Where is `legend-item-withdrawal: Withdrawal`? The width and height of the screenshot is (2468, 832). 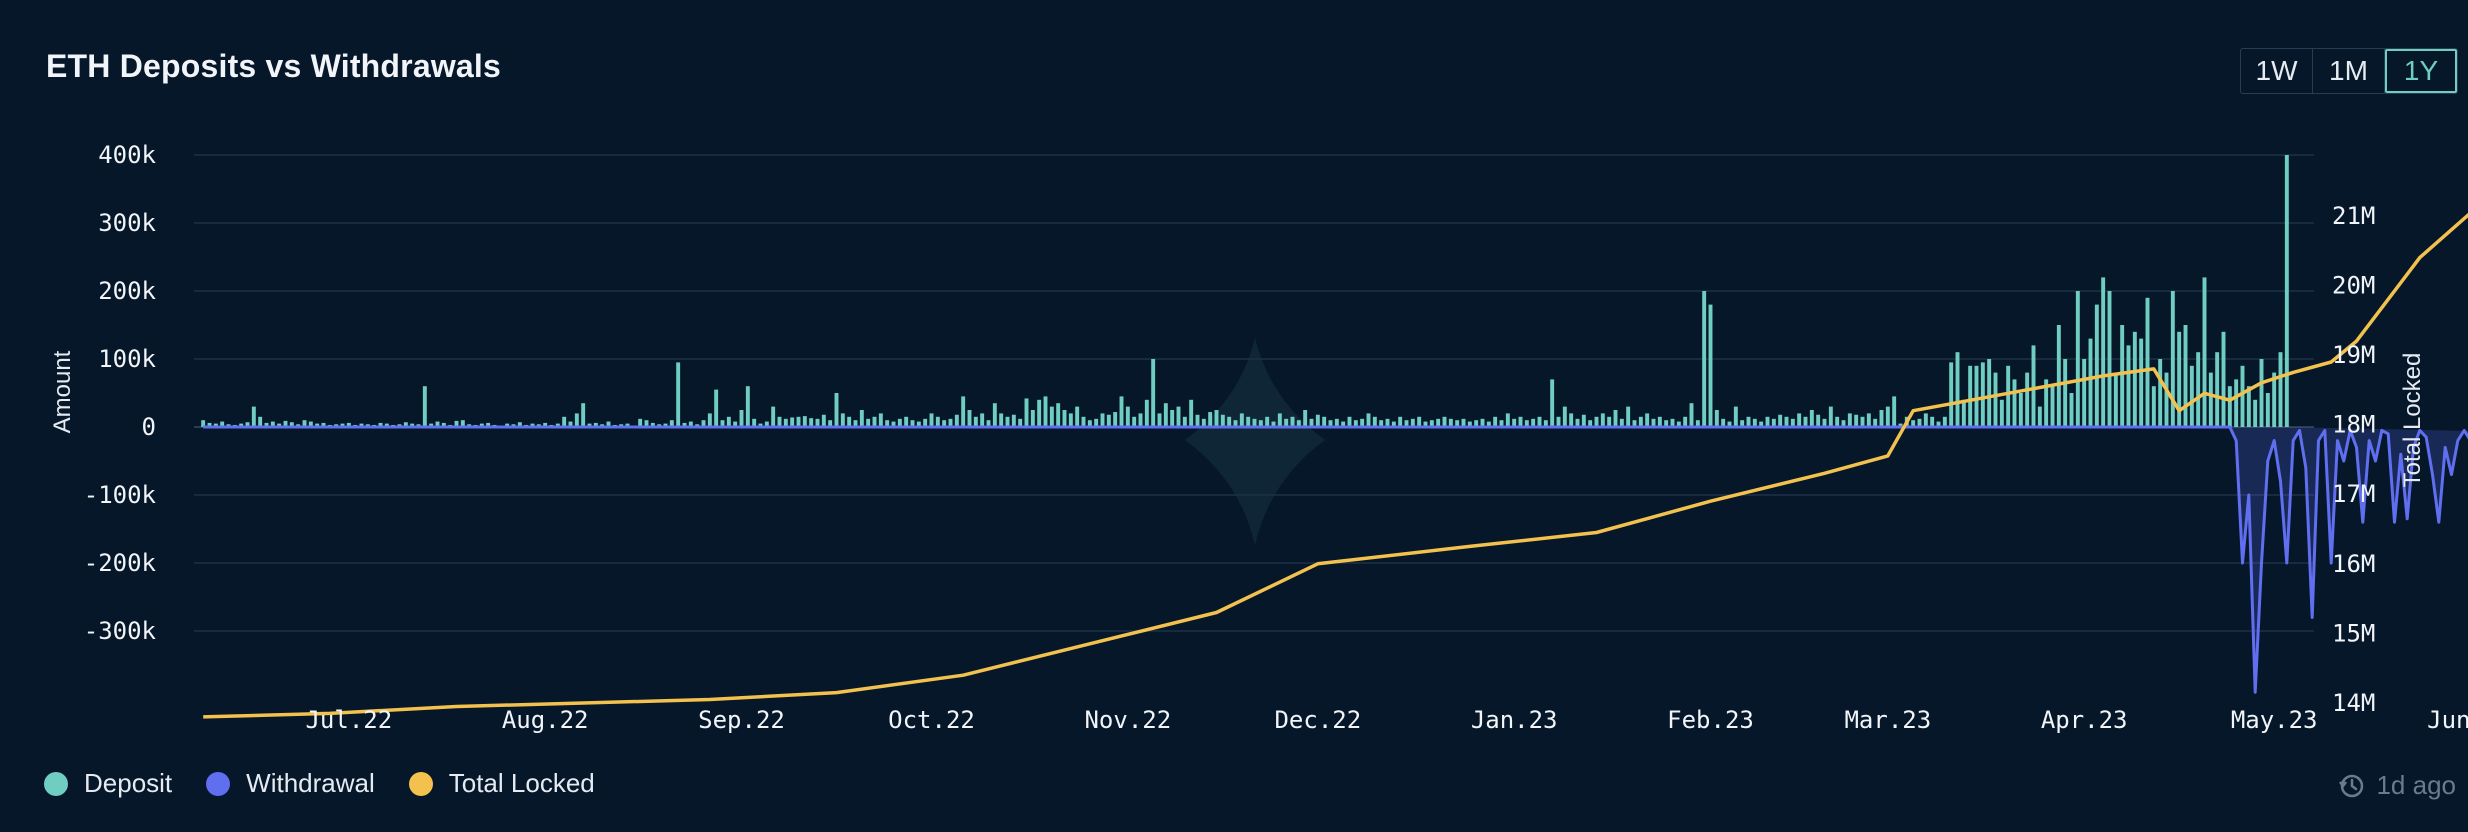
legend-item-withdrawal: Withdrawal is located at coordinates (290, 783).